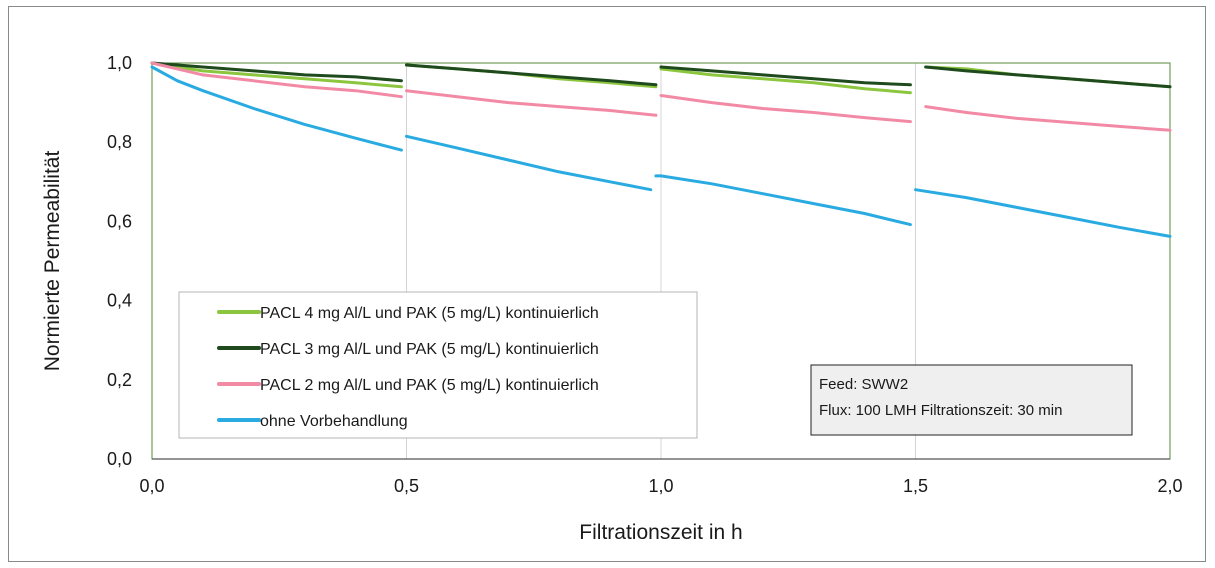 This screenshot has height=568, width=1215. Describe the element at coordinates (119, 261) in the screenshot. I see `y-tick-labels: 0,0 0,2 0,4 0,6 0,8 1,0` at that location.